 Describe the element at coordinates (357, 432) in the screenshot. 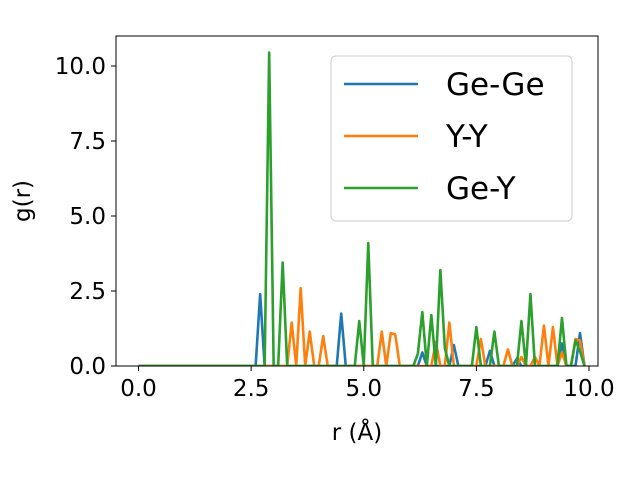

I see `x-axis-label: r (Å)` at that location.